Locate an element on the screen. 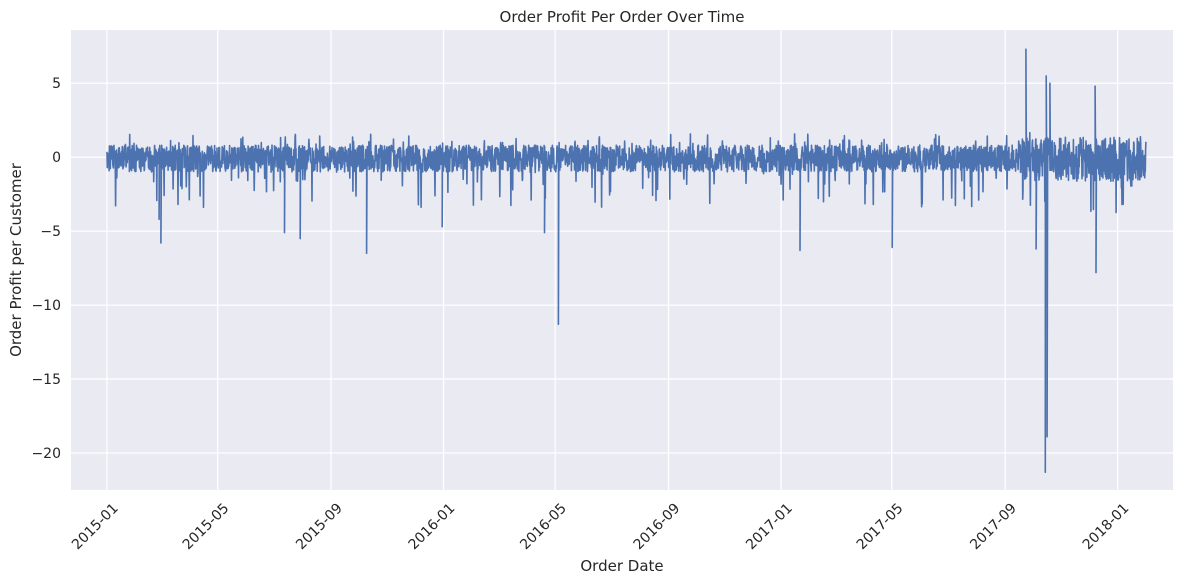  x-tick-label: 2015-09 is located at coordinates (319, 526).